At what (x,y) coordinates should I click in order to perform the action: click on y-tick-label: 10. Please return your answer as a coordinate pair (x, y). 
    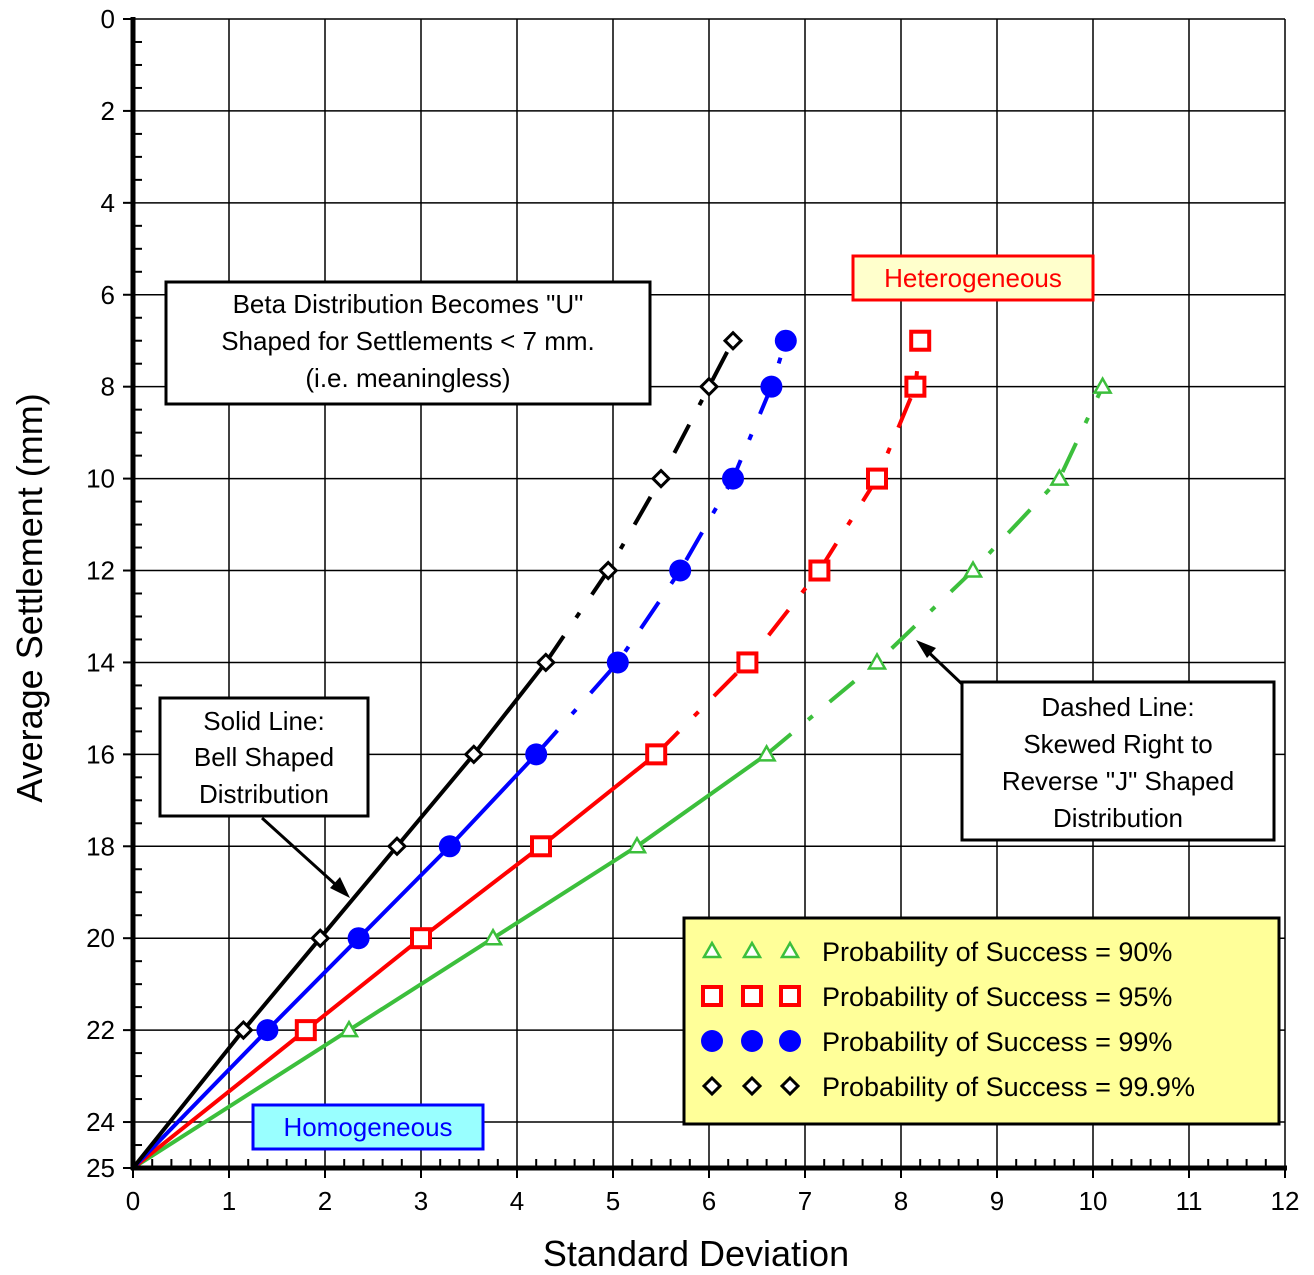
    Looking at the image, I should click on (100, 479).